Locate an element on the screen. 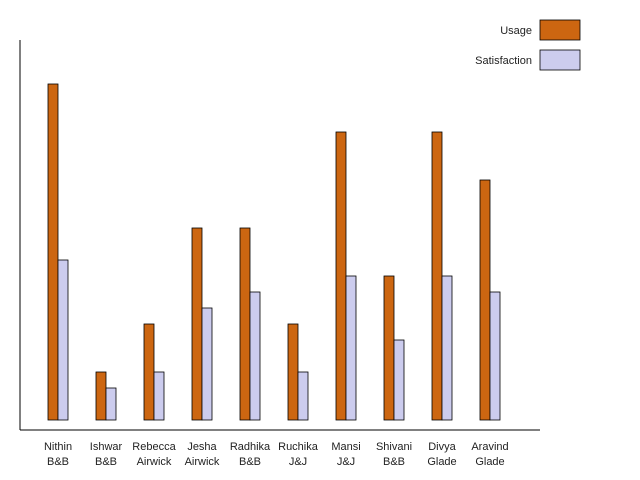 Image resolution: width=640 pixels, height=480 pixels. x-tick-label-5: Ruchika J&J is located at coordinates (298, 454).